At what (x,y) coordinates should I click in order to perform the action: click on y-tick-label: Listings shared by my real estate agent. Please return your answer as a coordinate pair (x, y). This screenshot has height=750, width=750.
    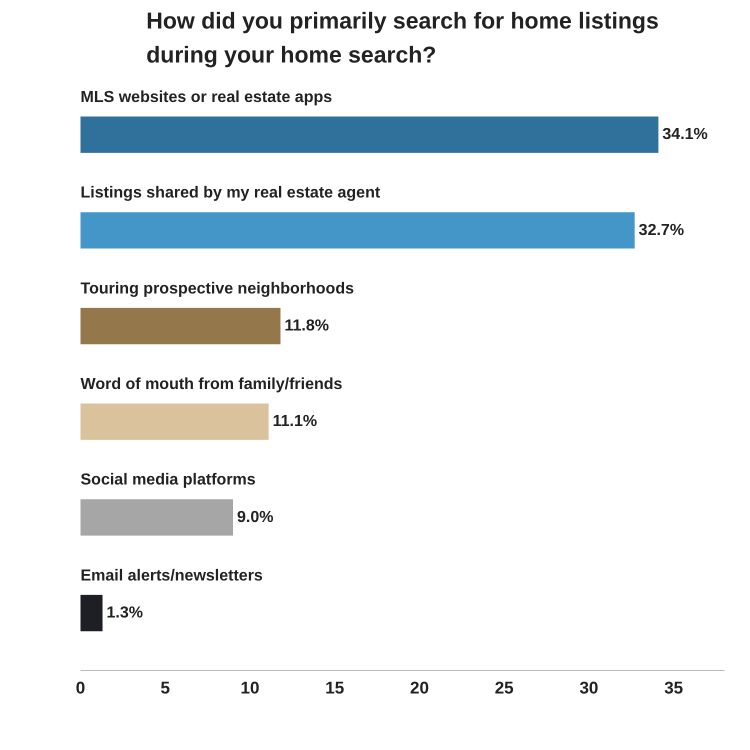
    Looking at the image, I should click on (230, 193).